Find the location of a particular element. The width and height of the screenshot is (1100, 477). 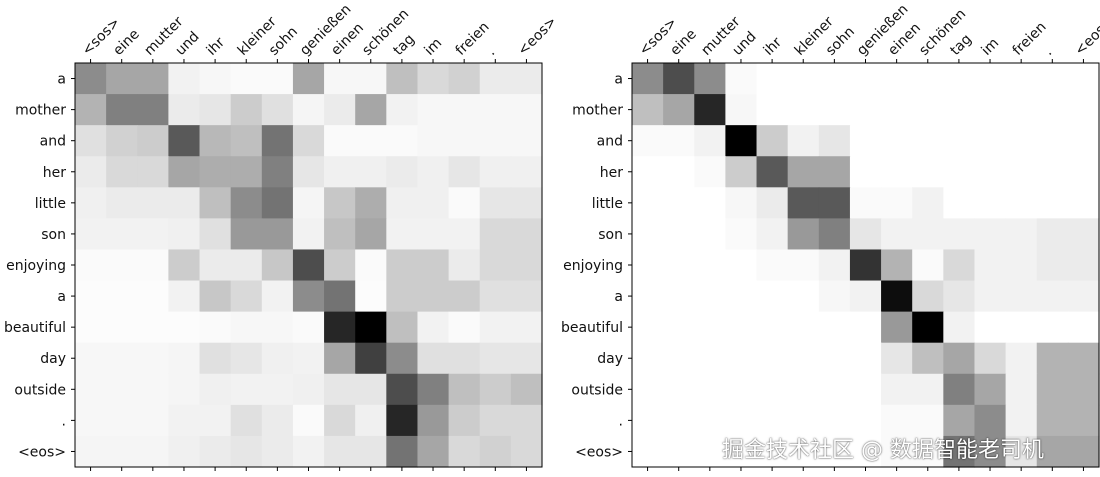

heatmap-cell-r11-c5 is located at coordinates (246, 420).